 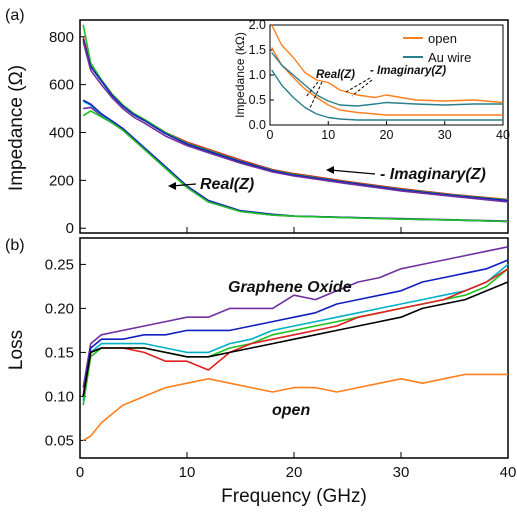 What do you see at coordinates (294, 496) in the screenshot?
I see `x-axis-label: Frequency (GHz)` at bounding box center [294, 496].